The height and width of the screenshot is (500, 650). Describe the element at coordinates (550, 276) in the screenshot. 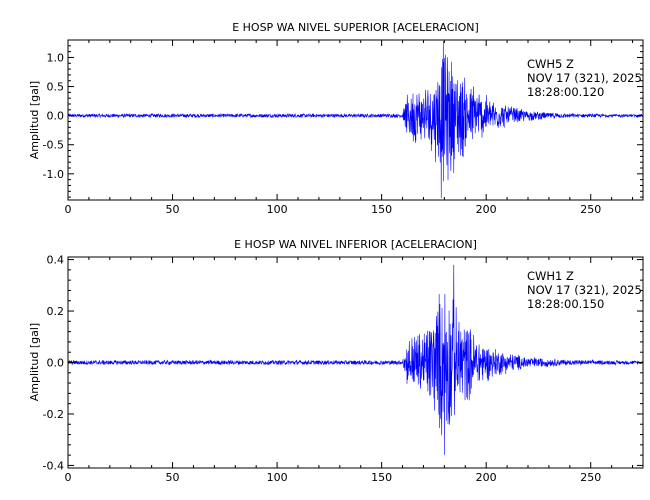

I see `station-annotation: CWH1 Z` at that location.